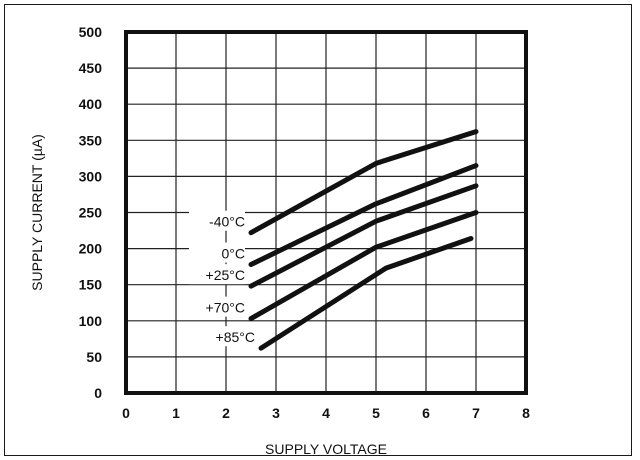  What do you see at coordinates (526, 413) in the screenshot?
I see `x-tick-label: 8` at bounding box center [526, 413].